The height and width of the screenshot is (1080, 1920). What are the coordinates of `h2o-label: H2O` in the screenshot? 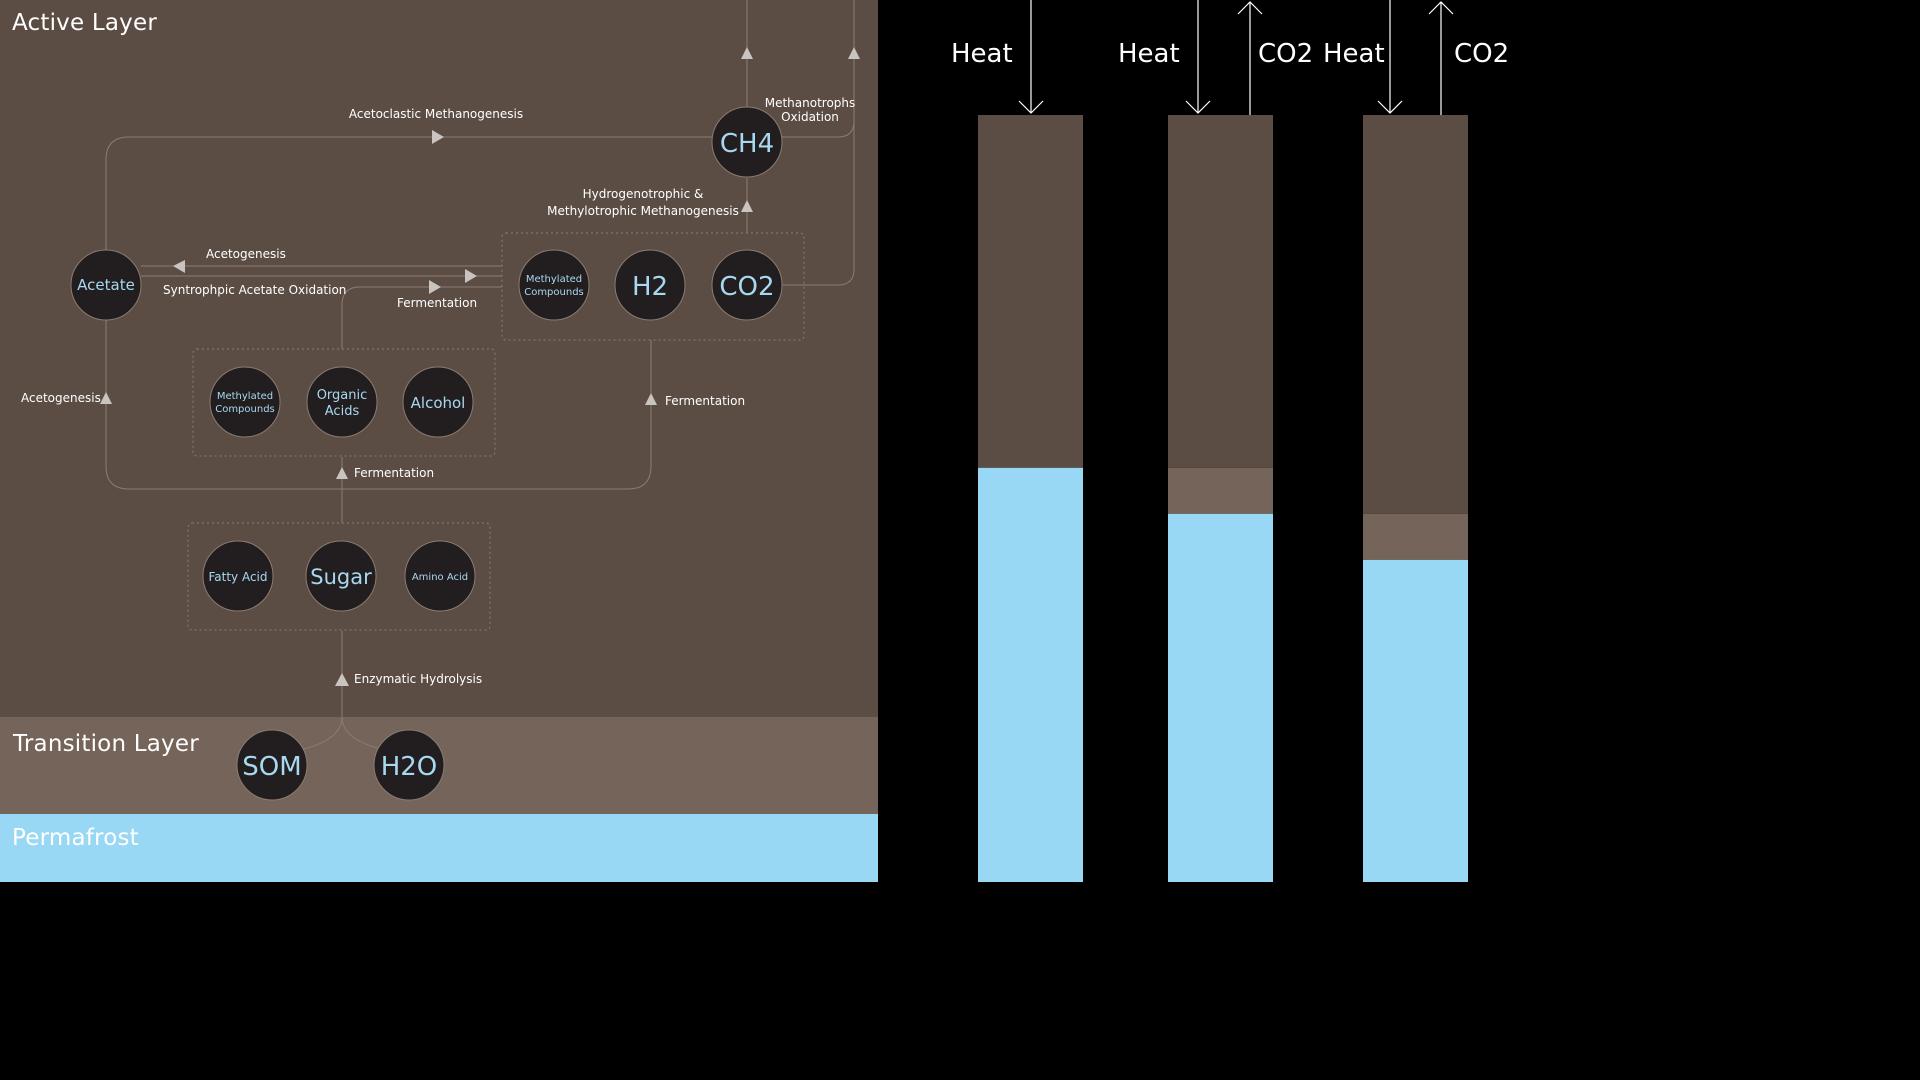 It's located at (409, 767).